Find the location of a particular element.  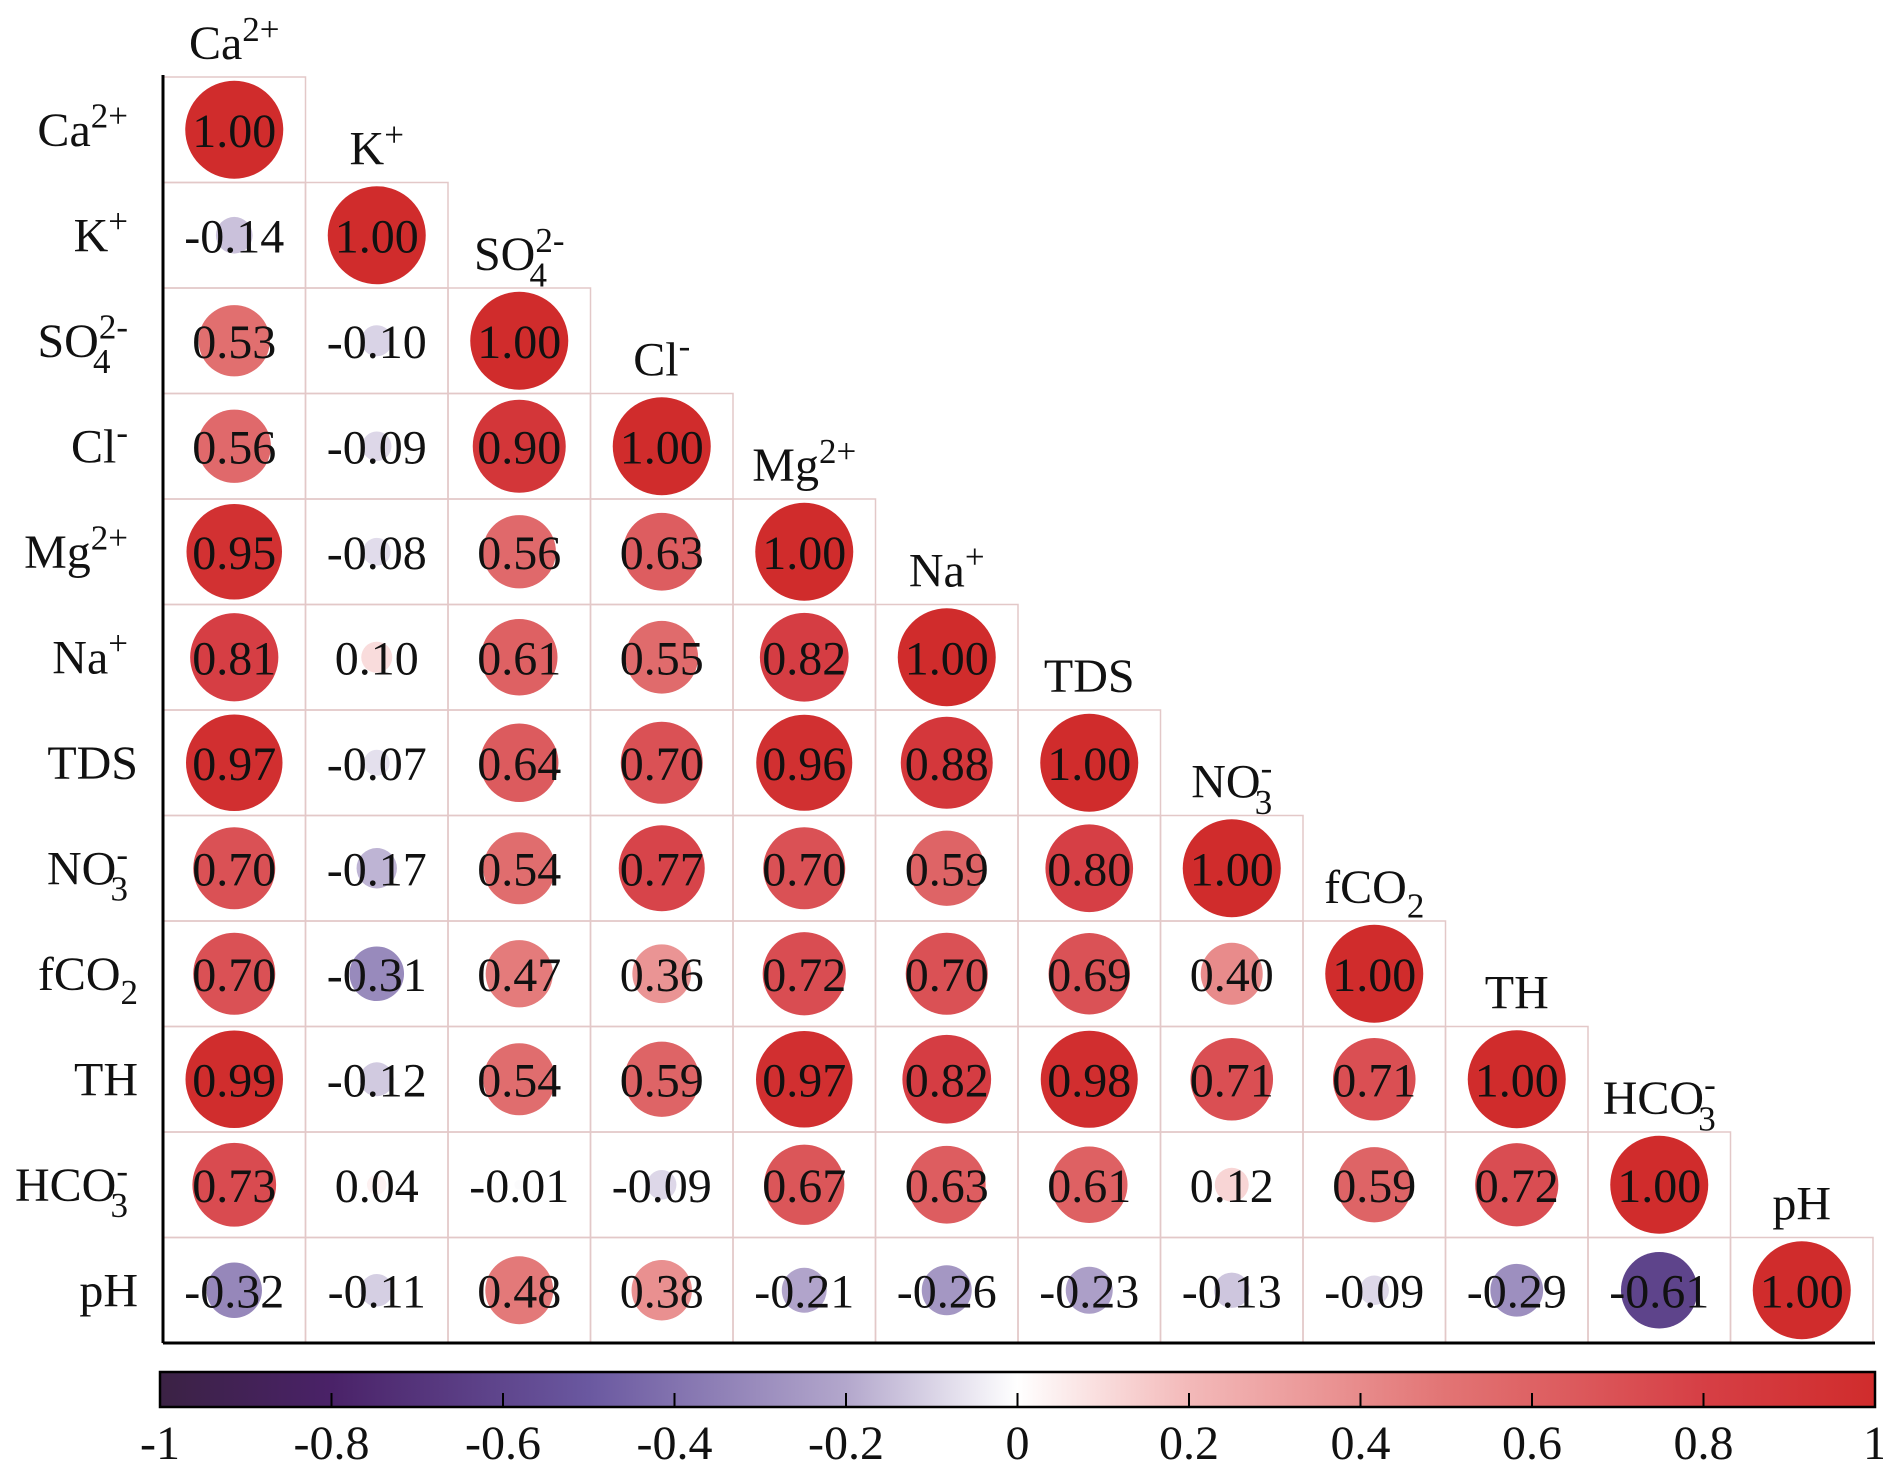

corr-value-ph-hco3: -0.61 is located at coordinates (1659, 1291).